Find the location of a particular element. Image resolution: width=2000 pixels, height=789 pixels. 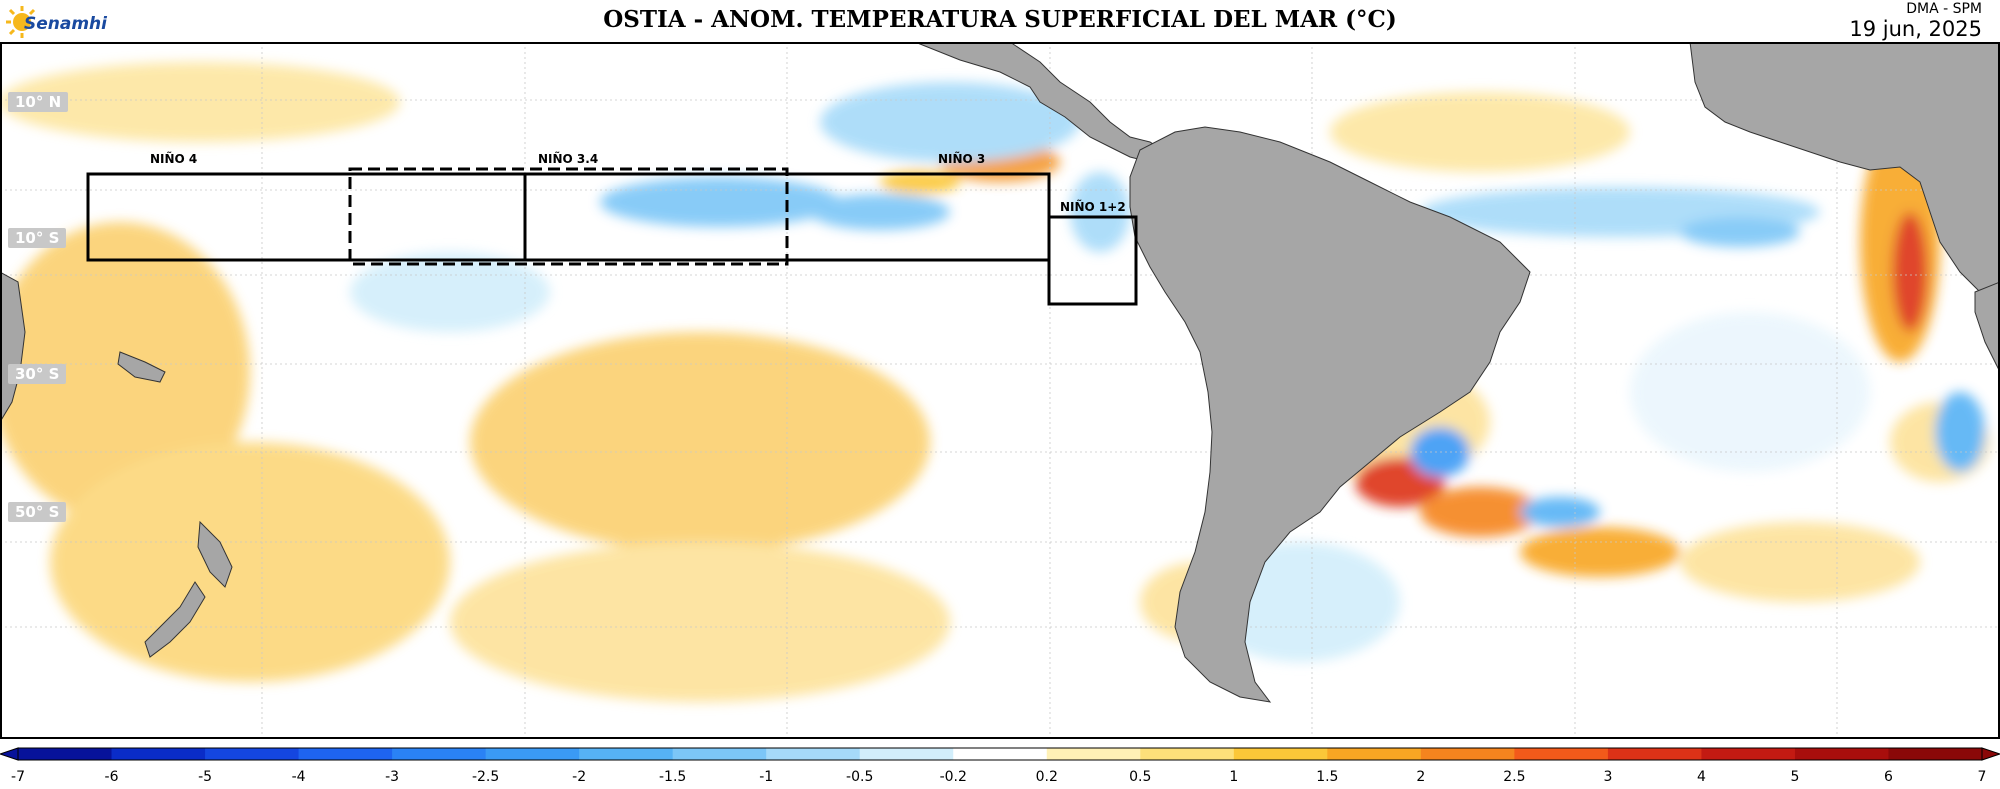

lat-label-30s: 30° S is located at coordinates (37, 374).